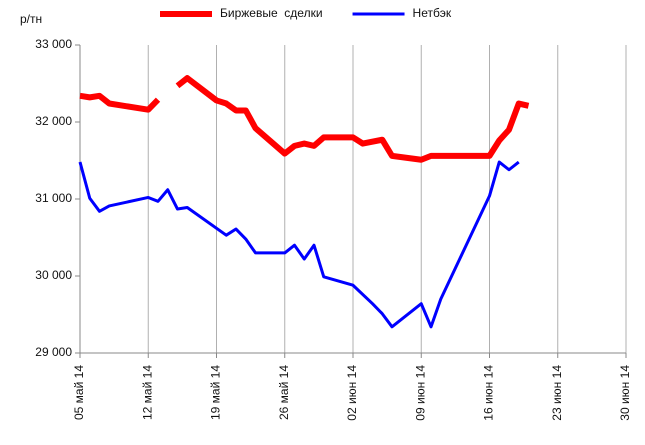 This screenshot has width=645, height=445. Describe the element at coordinates (216, 392) in the screenshot. I see `x-tick-label: 19 май 14` at that location.